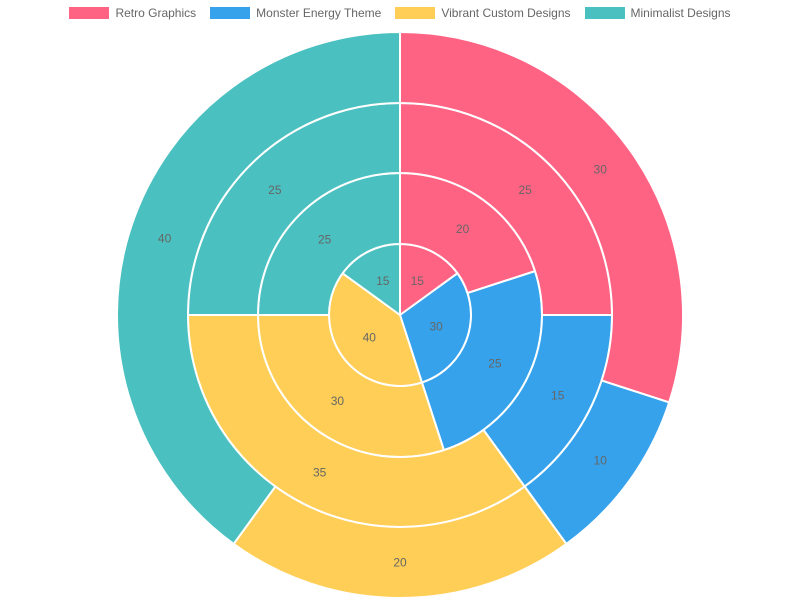 Image resolution: width=800 pixels, height=600 pixels. I want to click on data-label-ring-1-segment-4: 15, so click(383, 281).